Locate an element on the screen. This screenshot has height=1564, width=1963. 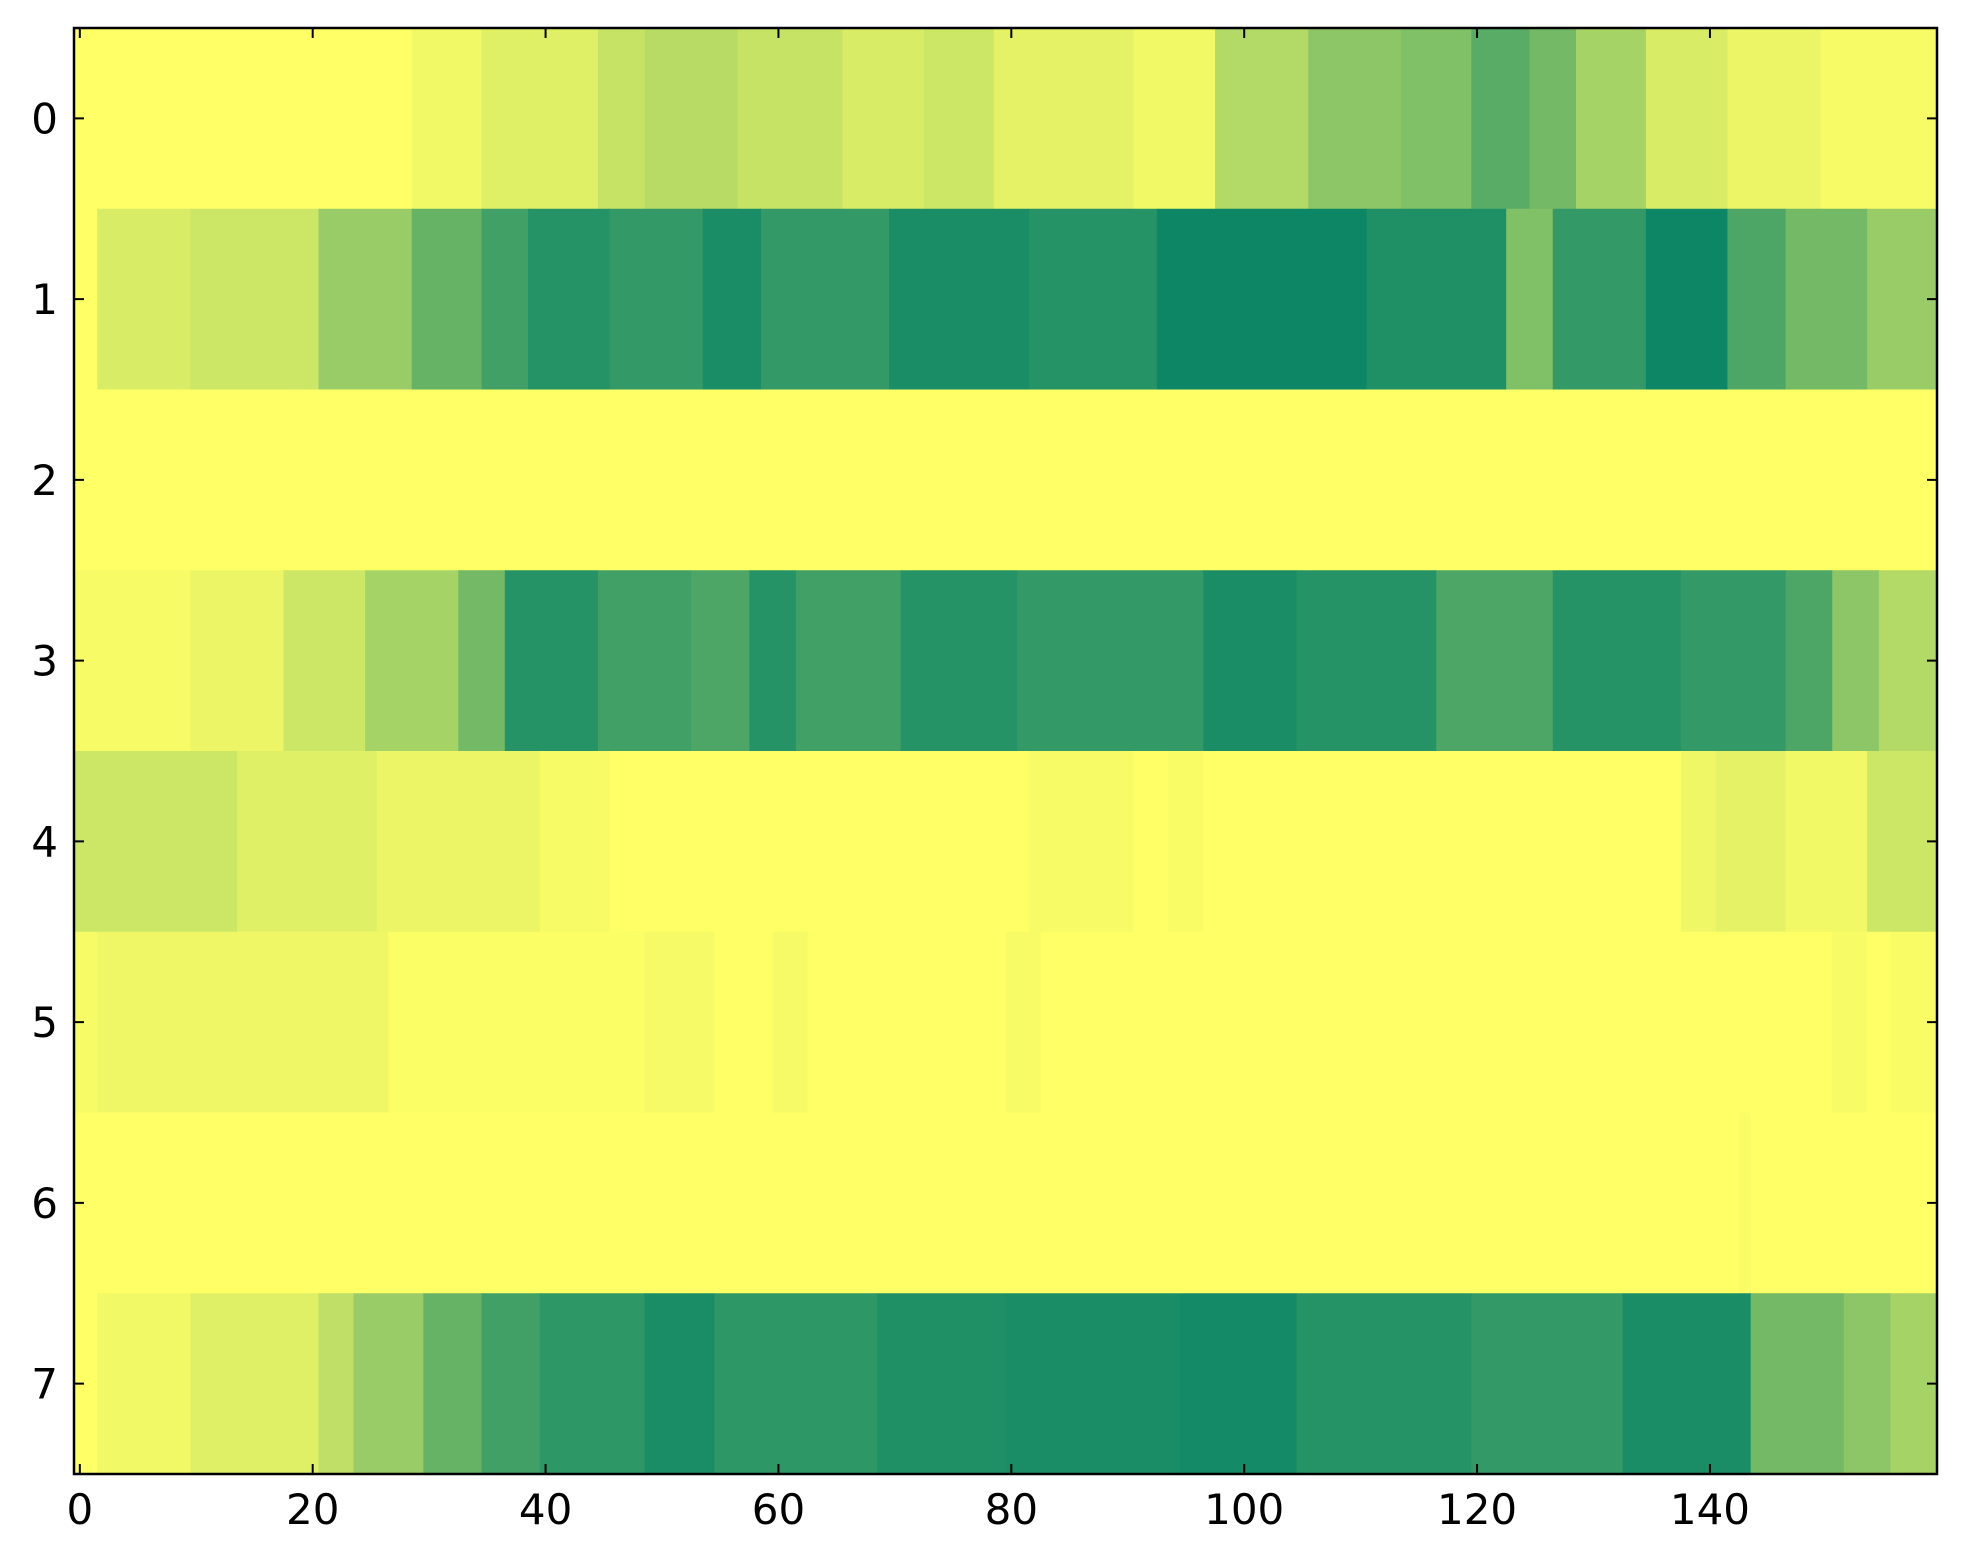
y-tick-label: 1 is located at coordinates (44, 299).